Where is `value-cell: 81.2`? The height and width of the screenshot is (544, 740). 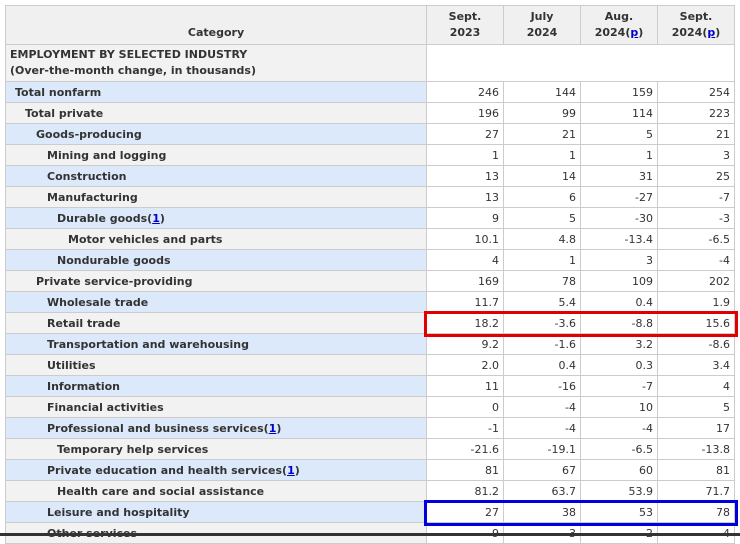
value-cell: 81.2 is located at coordinates (465, 491).